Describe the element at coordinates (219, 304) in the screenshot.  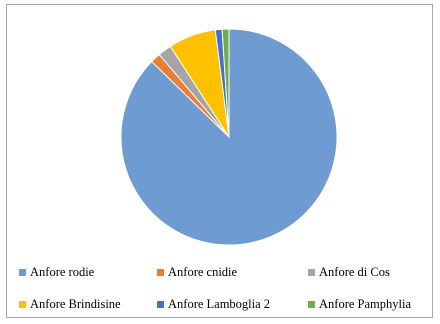
I see `legend-label: Anfore Lamboglia 2` at that location.